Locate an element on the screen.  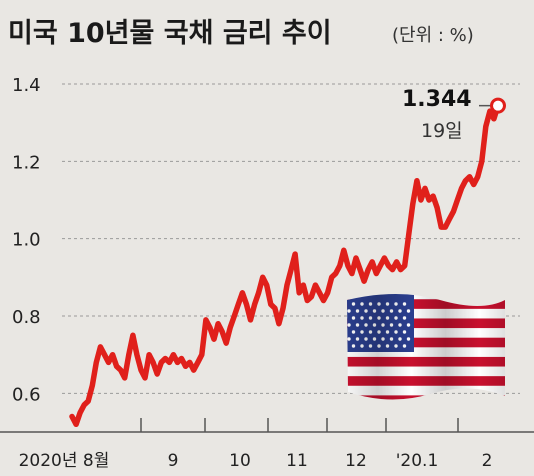
x-tick-label: 11 is located at coordinates (297, 461).